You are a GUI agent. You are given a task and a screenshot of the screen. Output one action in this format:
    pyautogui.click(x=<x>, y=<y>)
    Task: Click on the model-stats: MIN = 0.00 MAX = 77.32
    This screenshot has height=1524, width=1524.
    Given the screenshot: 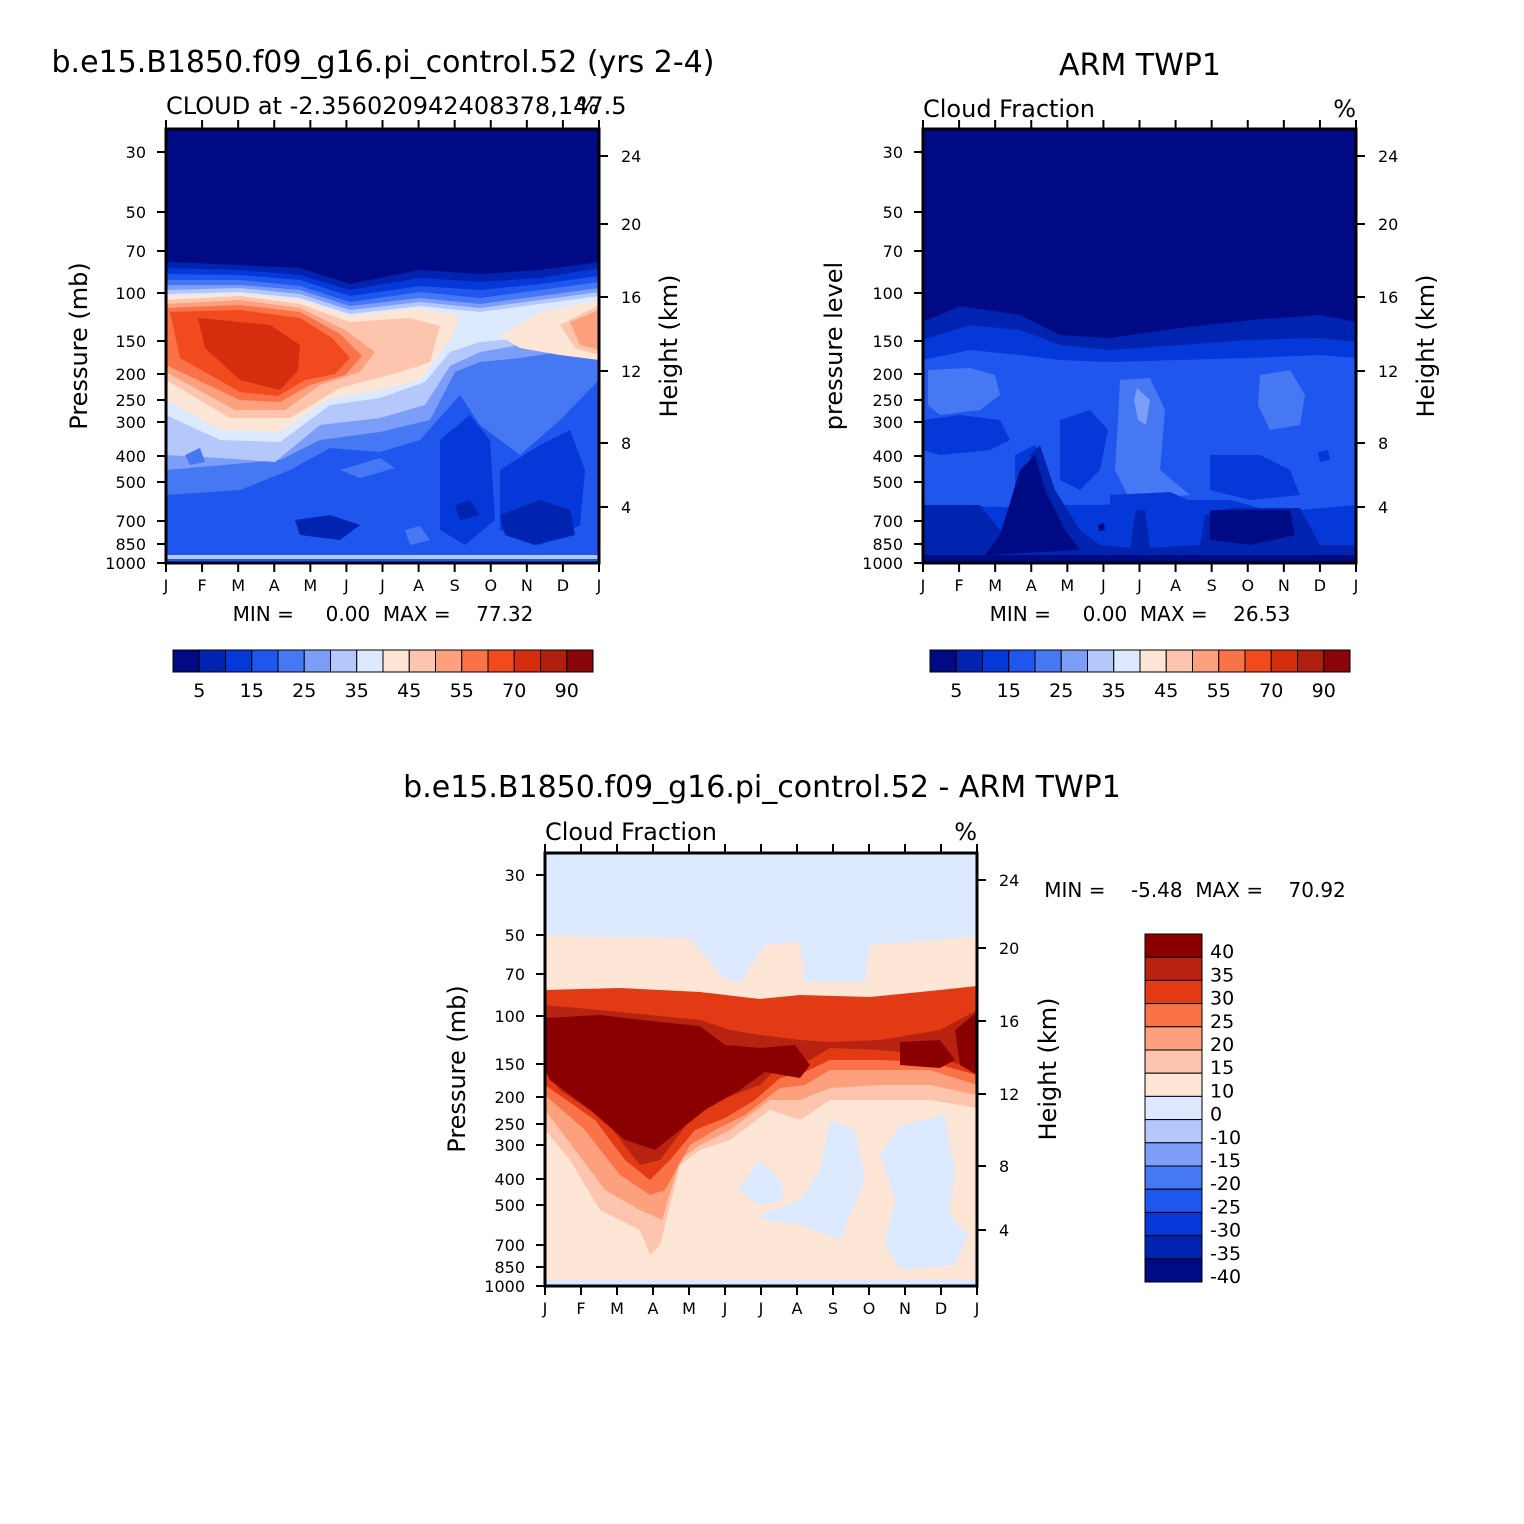 What is the action you would take?
    pyautogui.click(x=383, y=614)
    